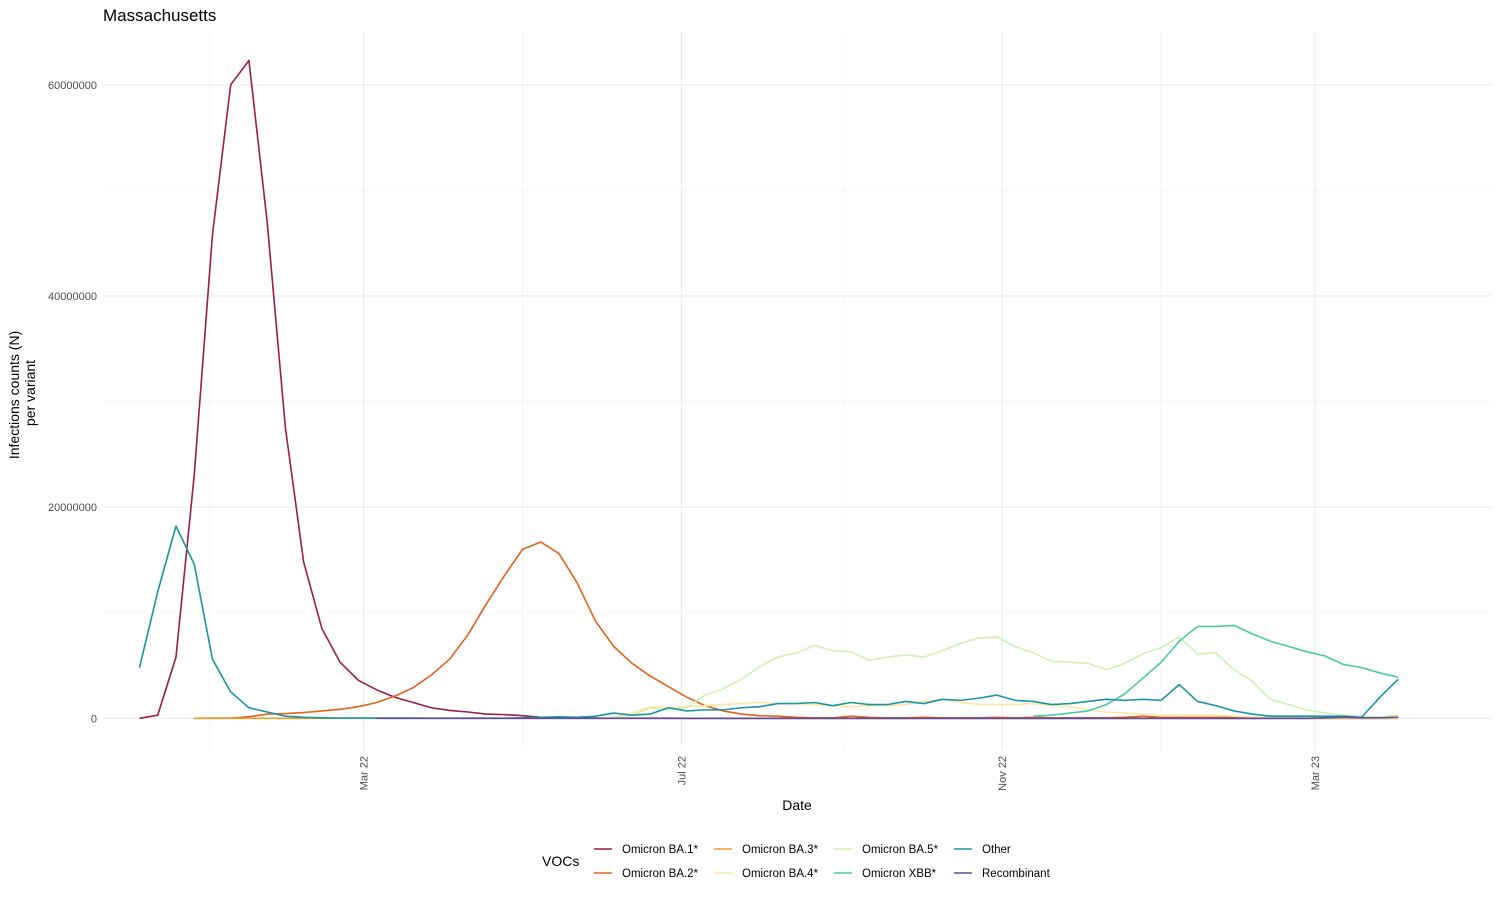  I want to click on x-tick-label: Mar 22, so click(365, 773).